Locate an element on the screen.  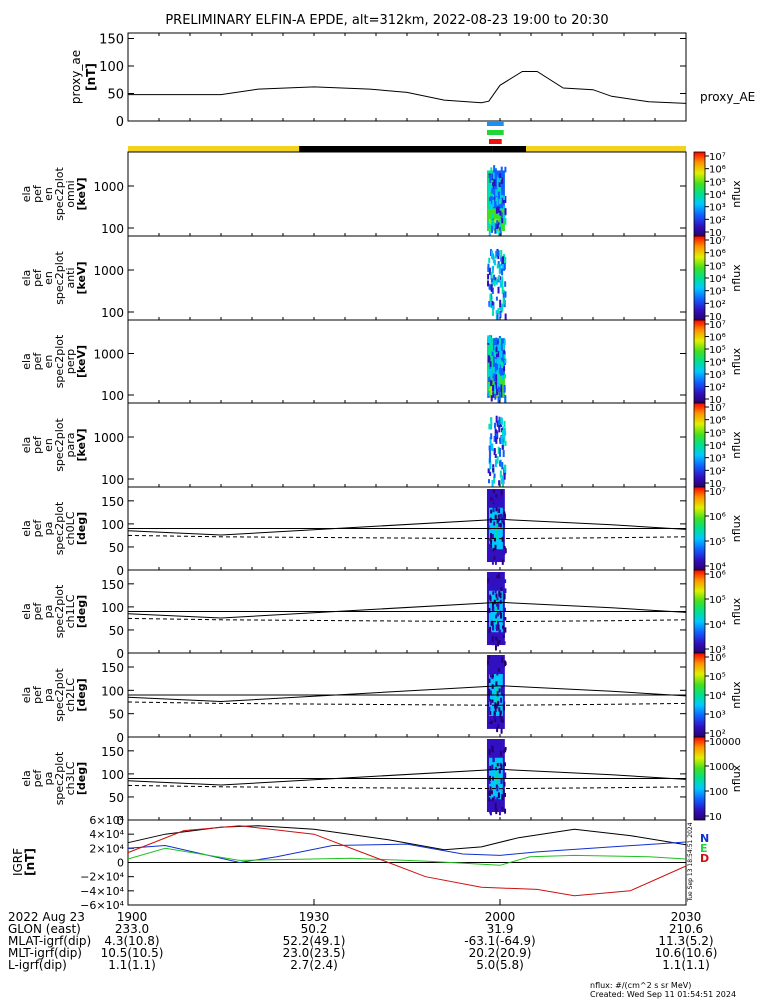
panel-ylabel: ch3LC is located at coordinates (70, 778).